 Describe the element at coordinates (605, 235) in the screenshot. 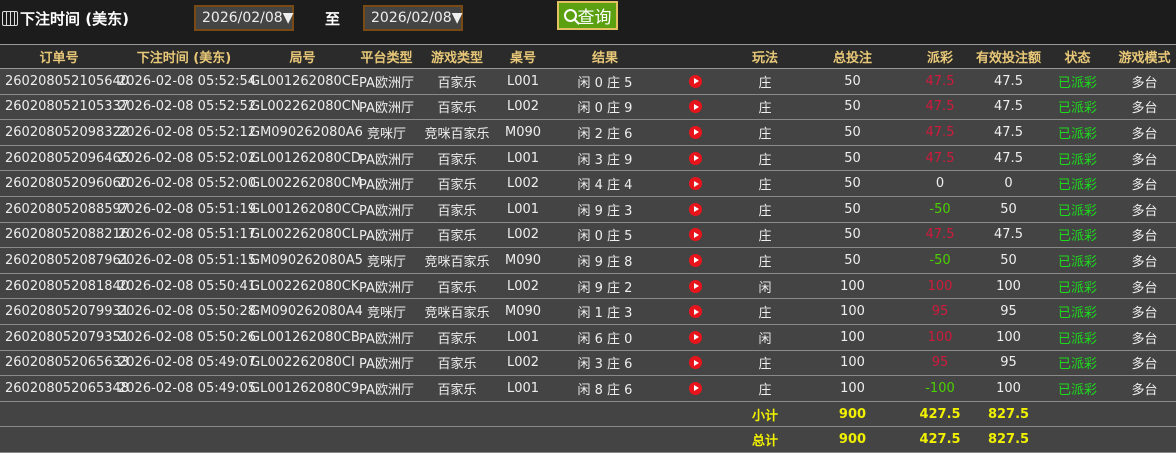

I see `result: 闲 0 庄 5` at that location.